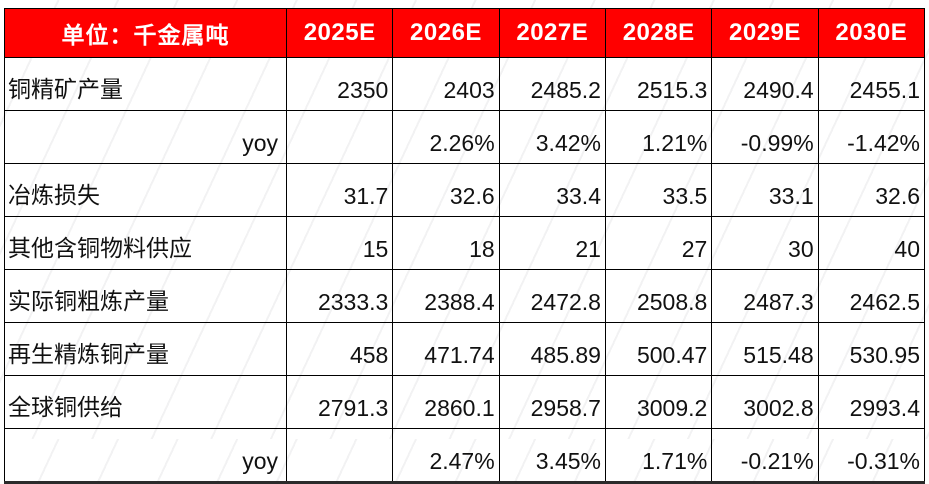 This screenshot has width=929, height=484. Describe the element at coordinates (446, 402) in the screenshot. I see `value-cell: 2860.1` at that location.